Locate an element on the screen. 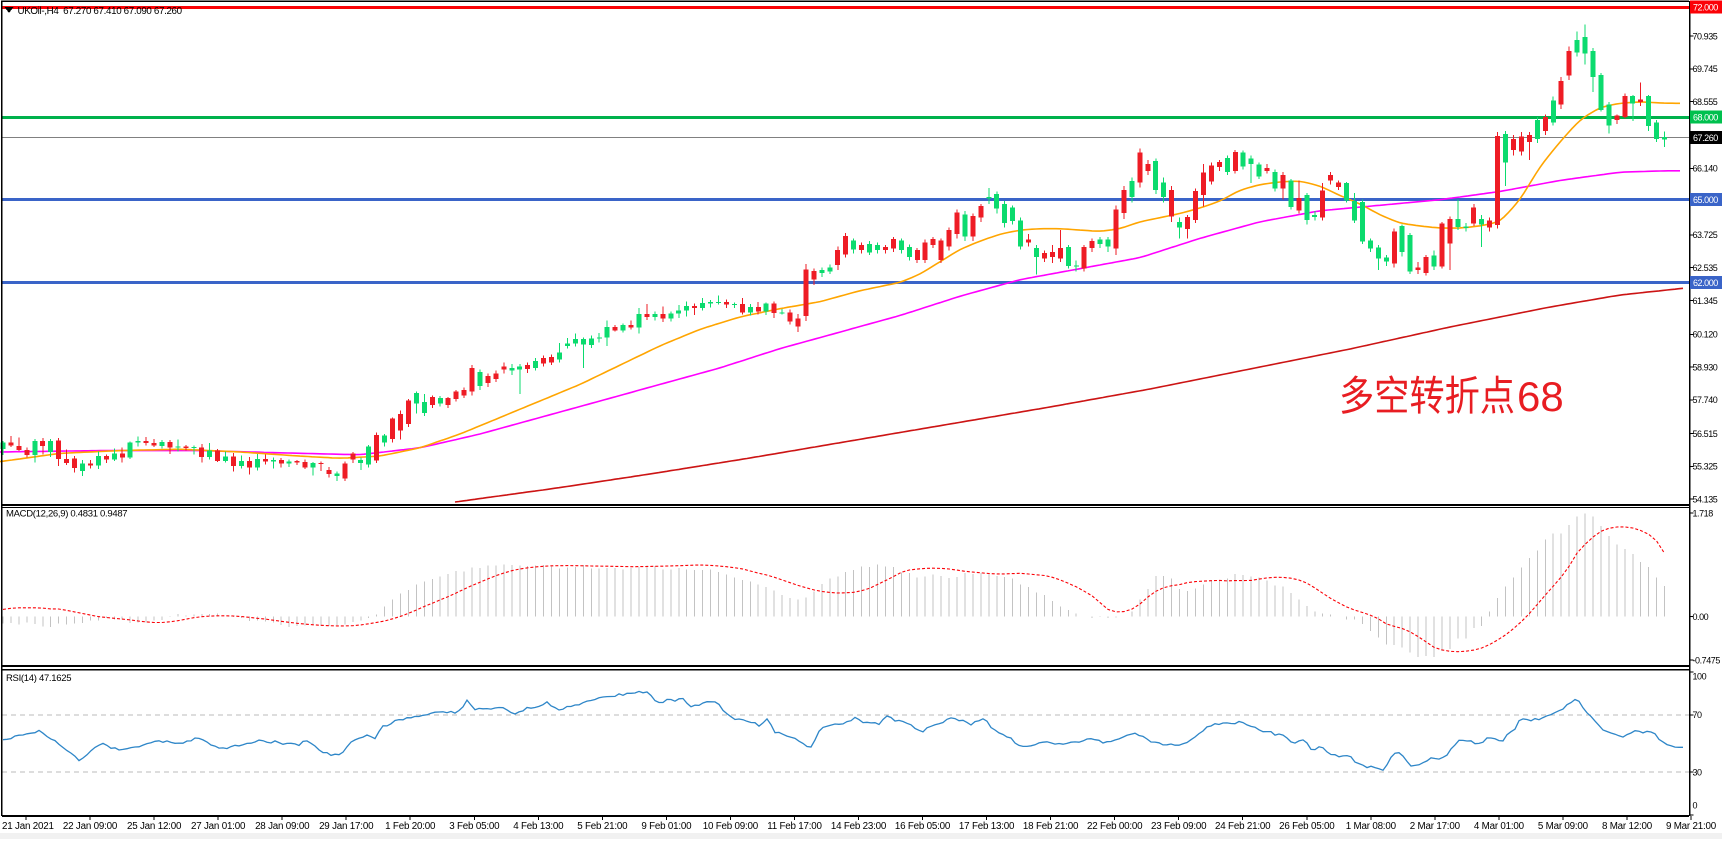 The image size is (1722, 844). svg-text: 4 Mar 01:00 is located at coordinates (1499, 826).